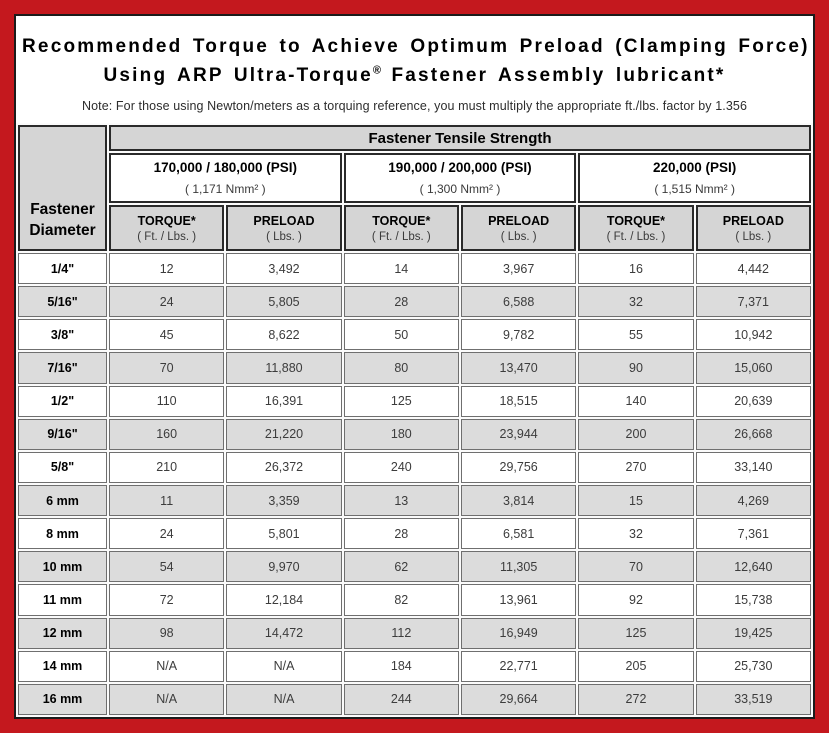 This screenshot has width=829, height=733. What do you see at coordinates (636, 600) in the screenshot?
I see `torque-value-cell: 92` at bounding box center [636, 600].